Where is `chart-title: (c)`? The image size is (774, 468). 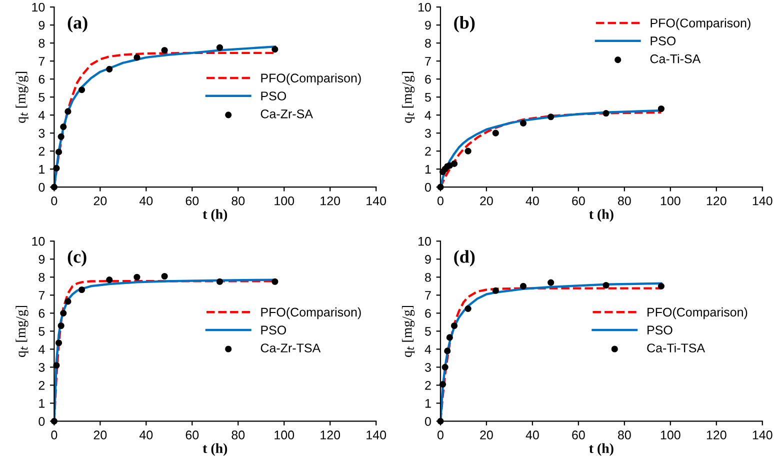 chart-title: (c) is located at coordinates (77, 258).